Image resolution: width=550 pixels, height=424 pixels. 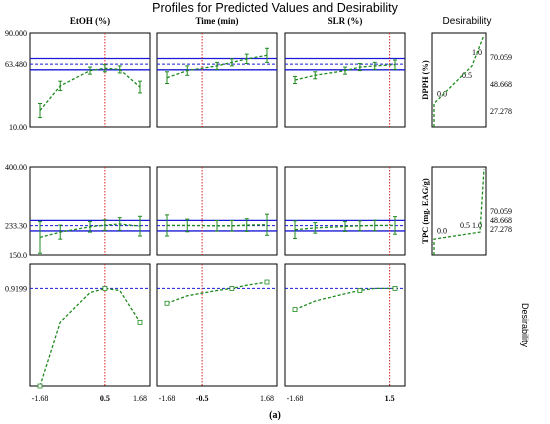 What do you see at coordinates (16, 288) in the screenshot?
I see `y-tick-label-r2: 0.9199` at bounding box center [16, 288].